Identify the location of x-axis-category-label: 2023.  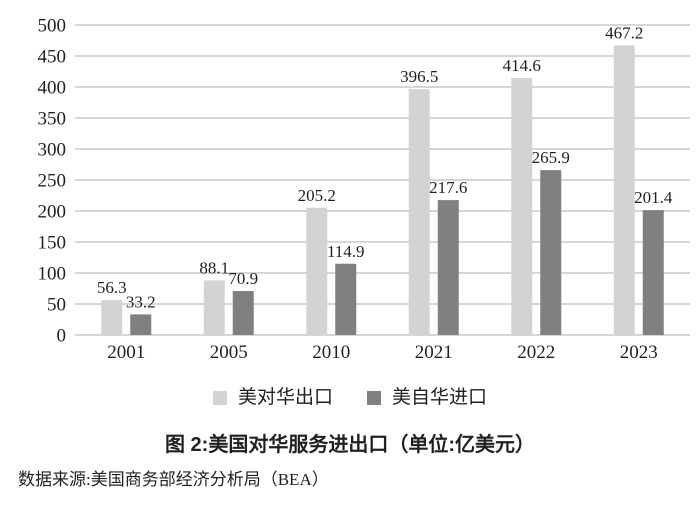
(639, 352).